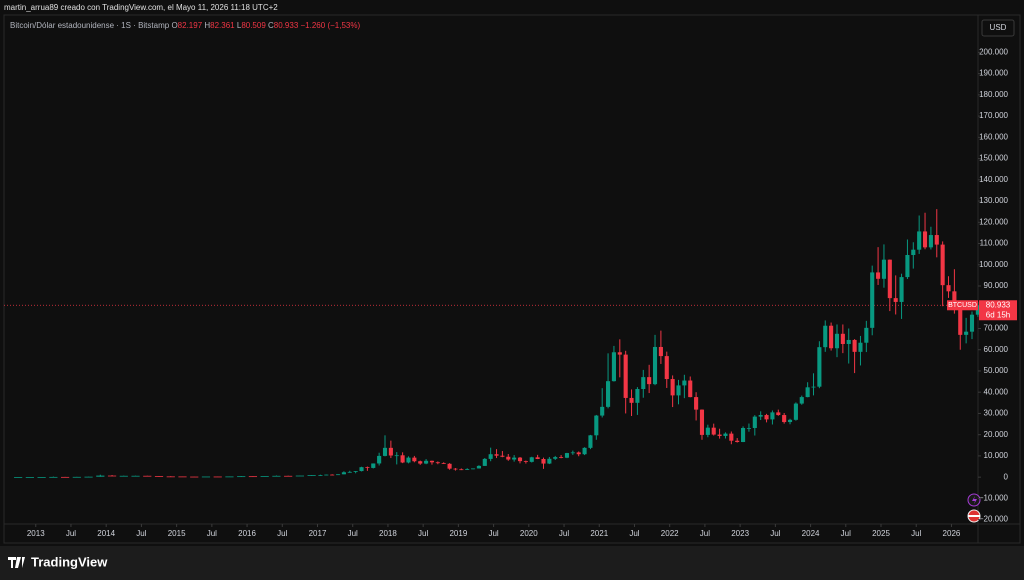 Image resolution: width=1024 pixels, height=580 pixels. I want to click on countdown: 6d 15h, so click(998, 314).